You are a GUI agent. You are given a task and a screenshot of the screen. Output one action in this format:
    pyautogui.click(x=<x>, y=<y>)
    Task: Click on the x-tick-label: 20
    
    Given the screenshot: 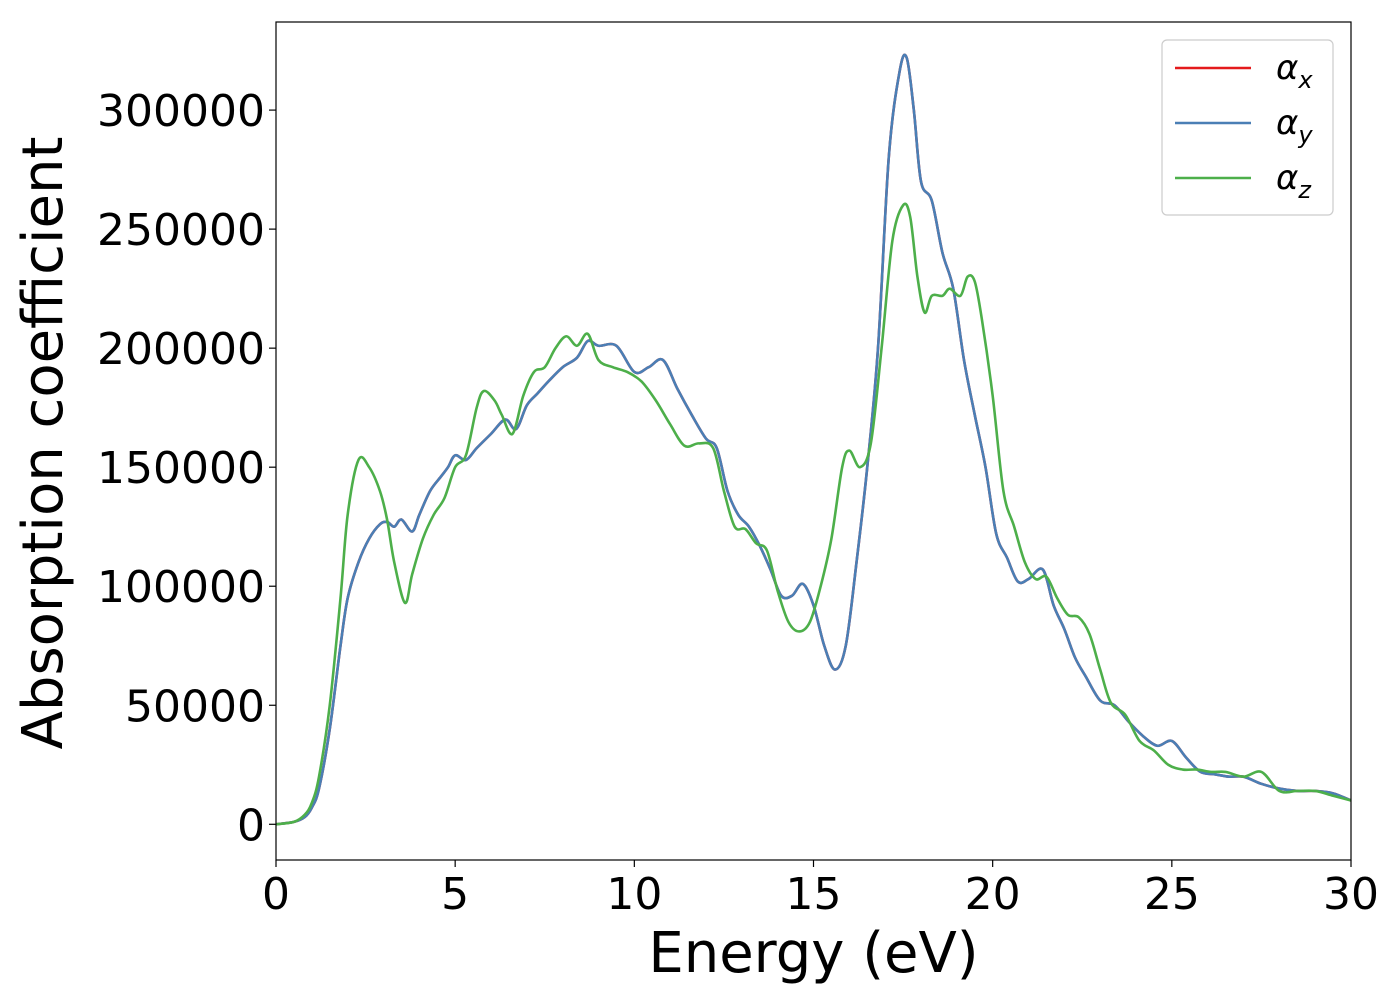 What is the action you would take?
    pyautogui.click(x=993, y=894)
    